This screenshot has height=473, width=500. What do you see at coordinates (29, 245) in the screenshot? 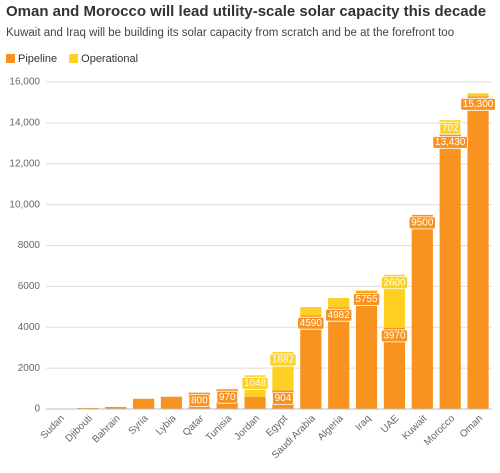
I see `y-tick-label: 8000` at bounding box center [29, 245].